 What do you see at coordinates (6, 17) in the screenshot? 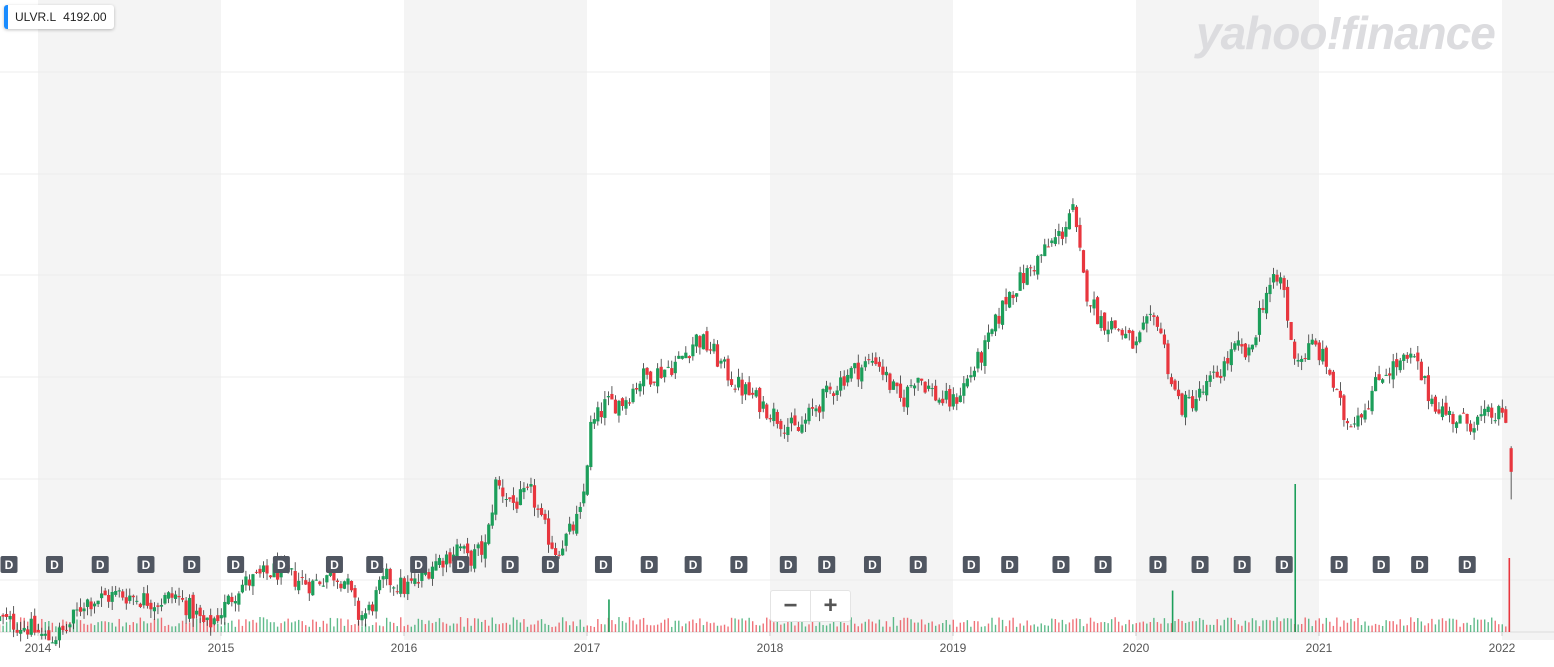
I see `ticker-color-bar` at bounding box center [6, 17].